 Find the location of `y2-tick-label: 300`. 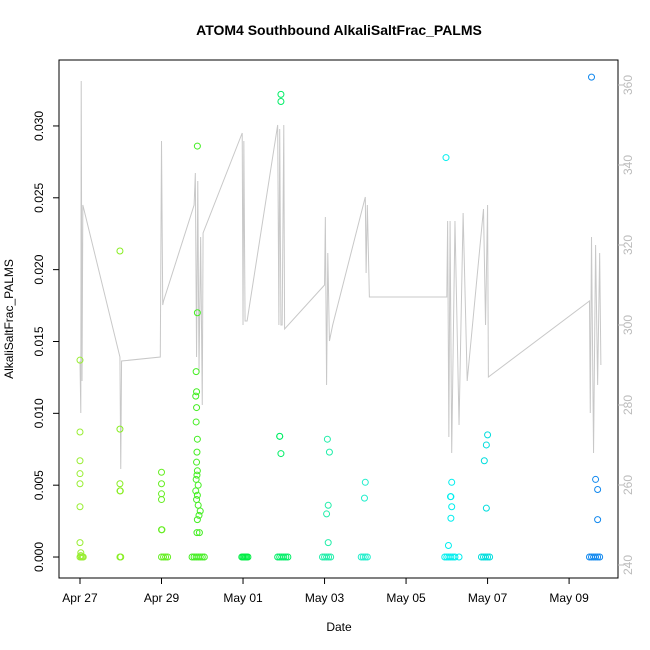

y2-tick-label: 300 is located at coordinates (628, 325).